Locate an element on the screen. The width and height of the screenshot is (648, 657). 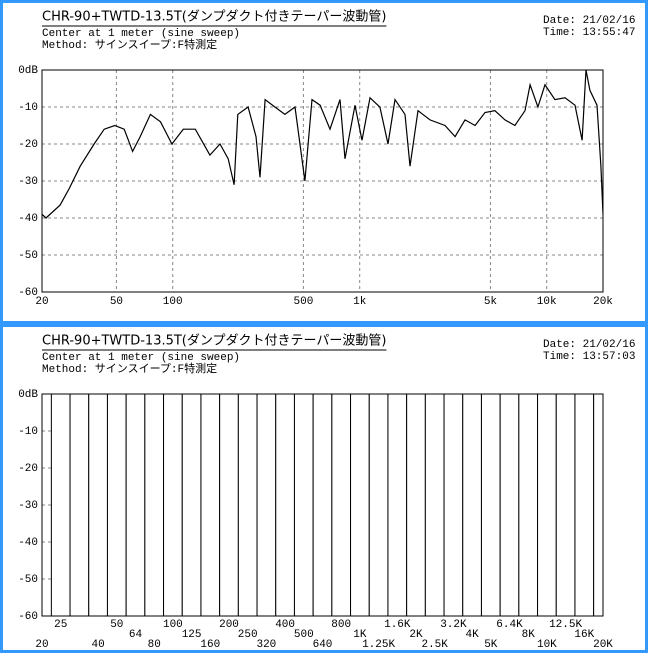
time: Time: 13:55:47 is located at coordinates (589, 33).